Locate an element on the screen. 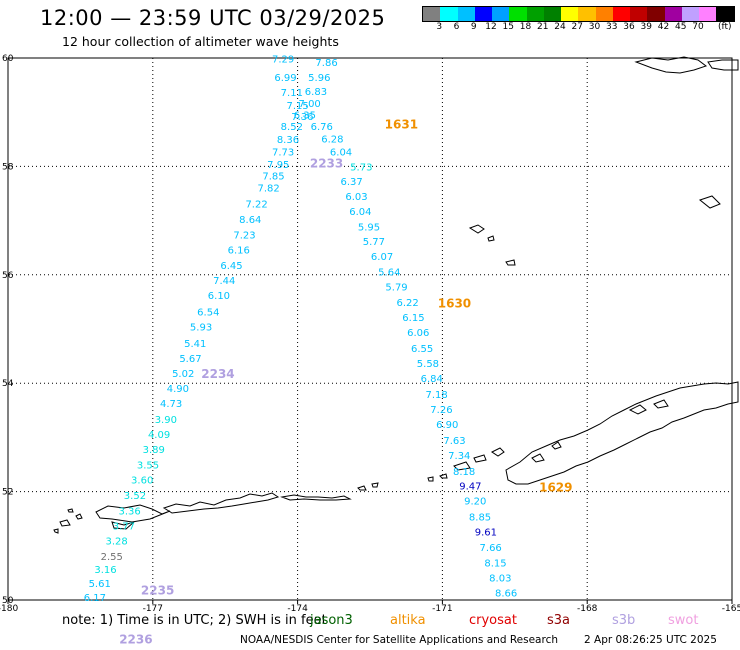  lon-tick-label: -168 is located at coordinates (587, 609).